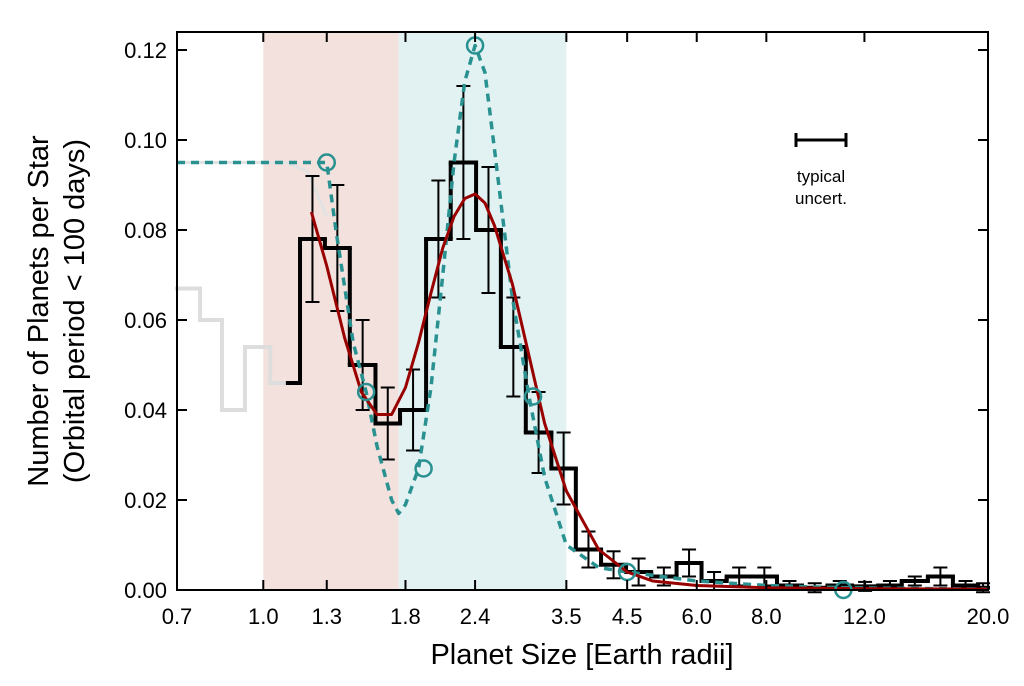  I want to click on x-axis-label: Planet Size [Earth radii], so click(581, 655).